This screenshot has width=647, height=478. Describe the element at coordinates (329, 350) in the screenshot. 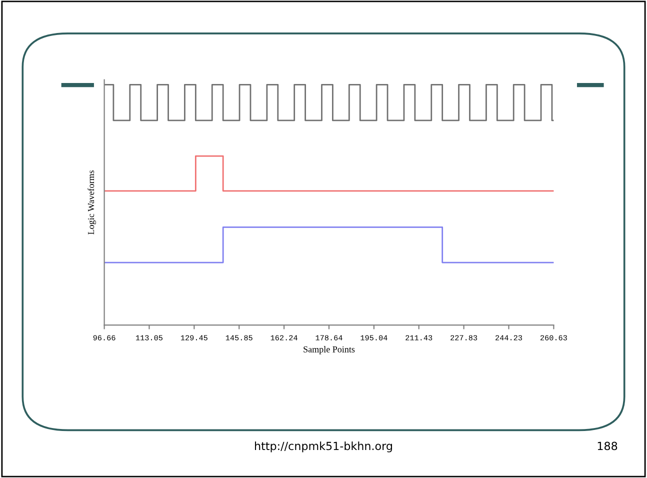

I see `x-axis-title: Sample Points` at that location.